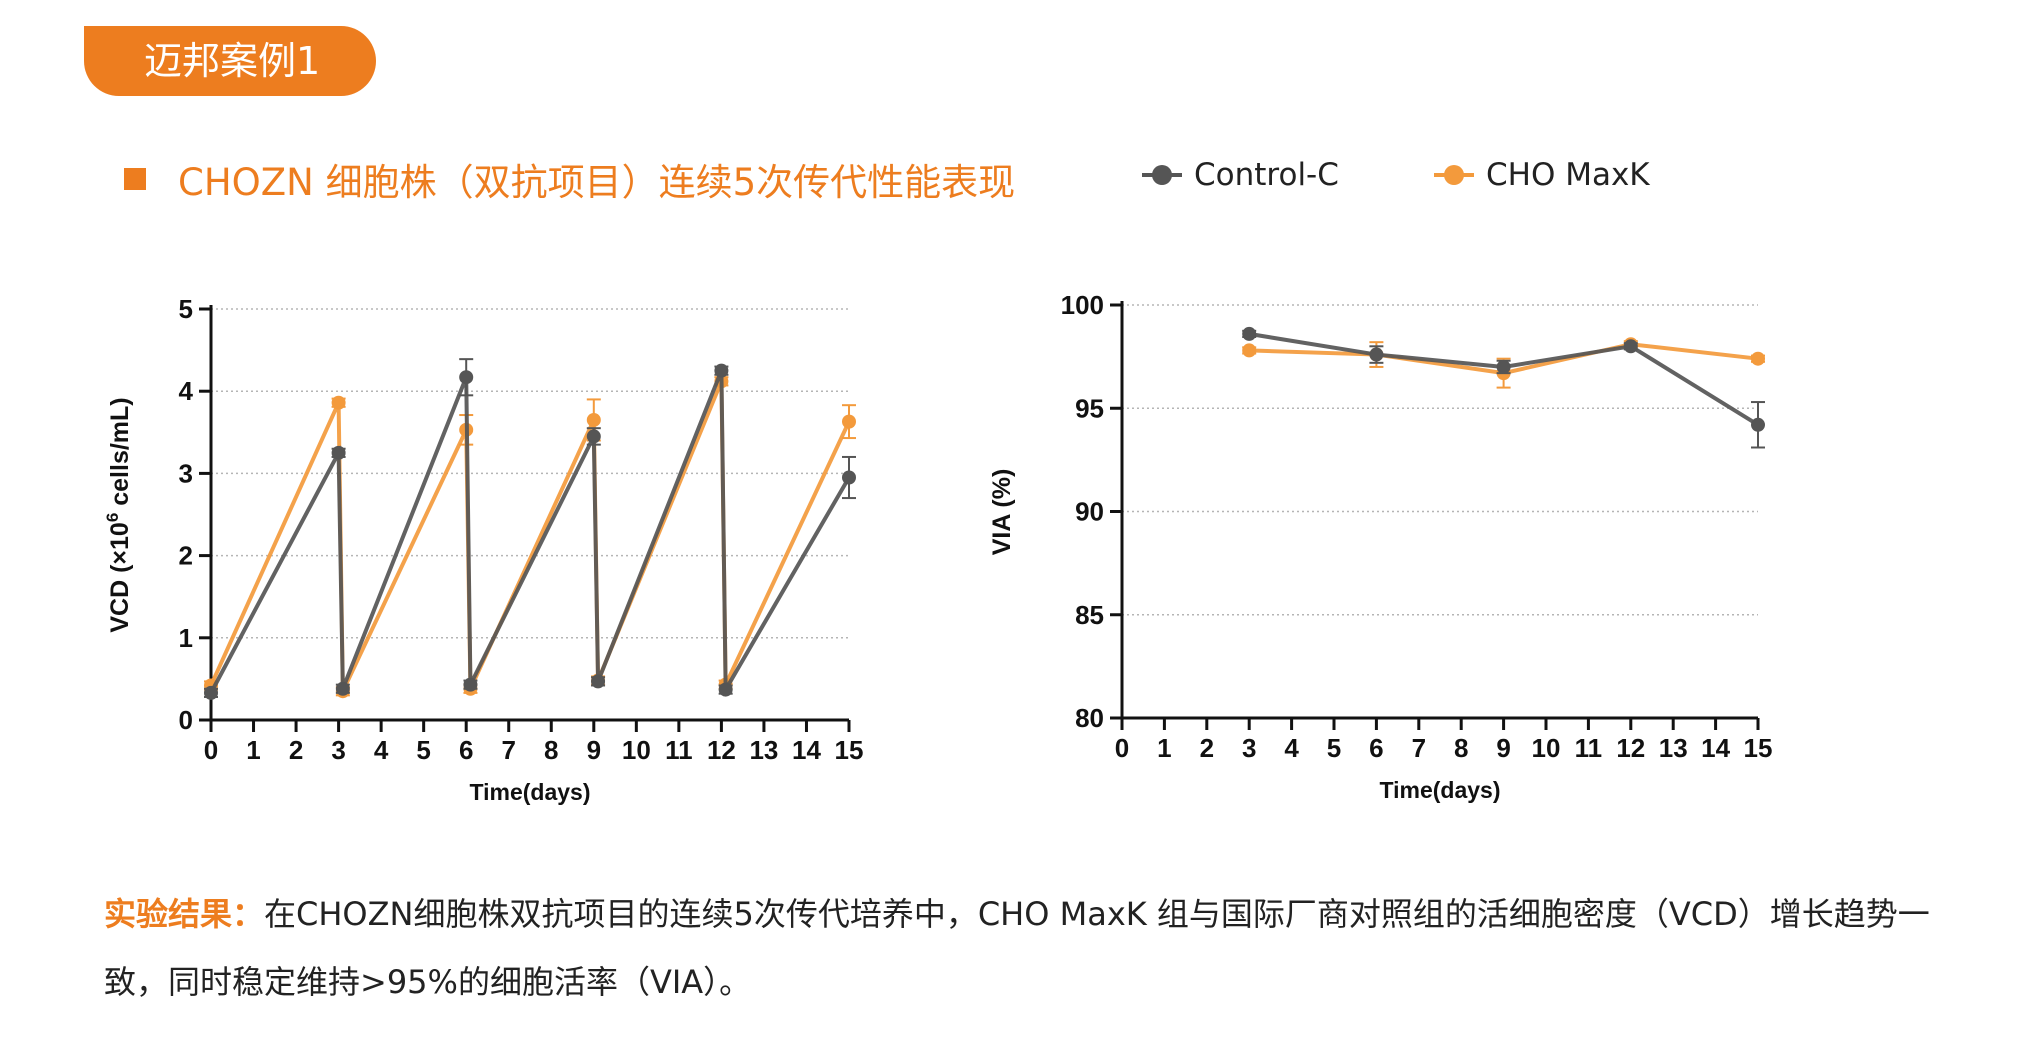  Describe the element at coordinates (186, 473) in the screenshot. I see `vcd-y-tick-label: 3` at that location.